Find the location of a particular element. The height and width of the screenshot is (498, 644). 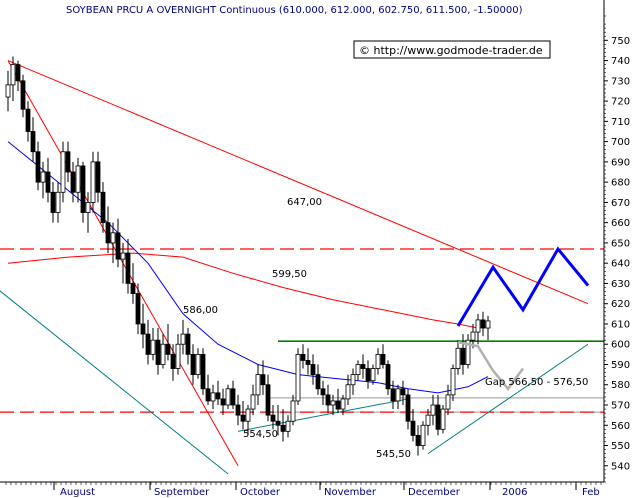

y-tick-label-21: 750 is located at coordinates (620, 41).